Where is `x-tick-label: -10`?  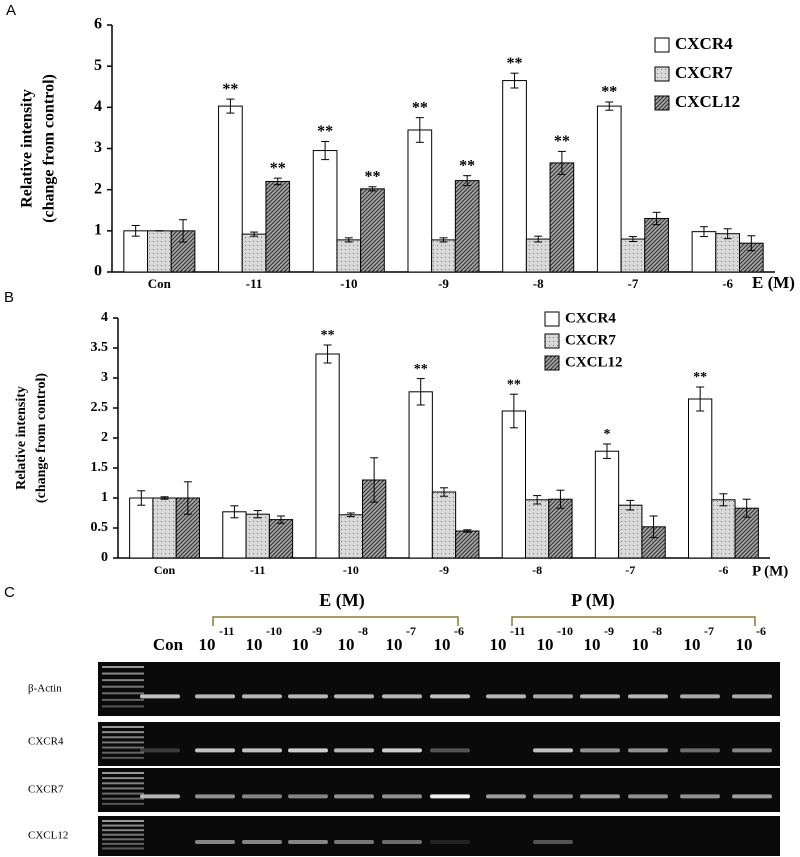 x-tick-label: -10 is located at coordinates (351, 570).